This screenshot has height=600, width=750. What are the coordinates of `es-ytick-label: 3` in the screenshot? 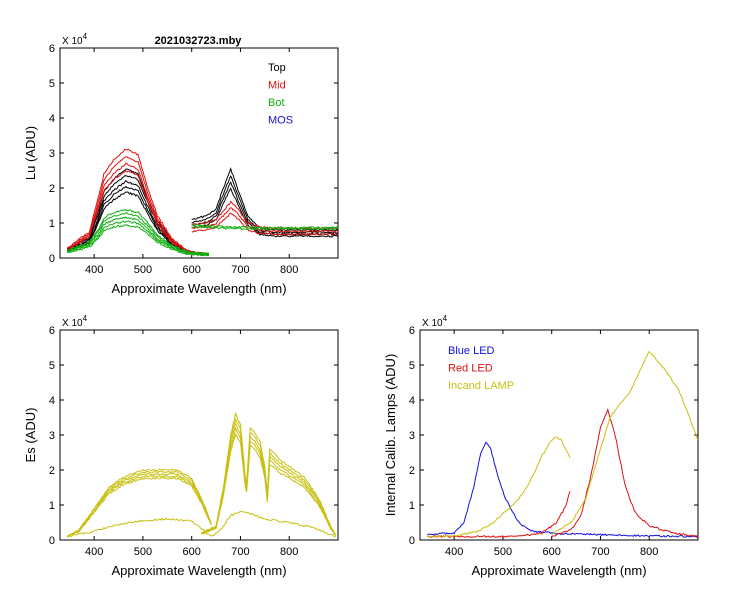 It's located at (52, 436).